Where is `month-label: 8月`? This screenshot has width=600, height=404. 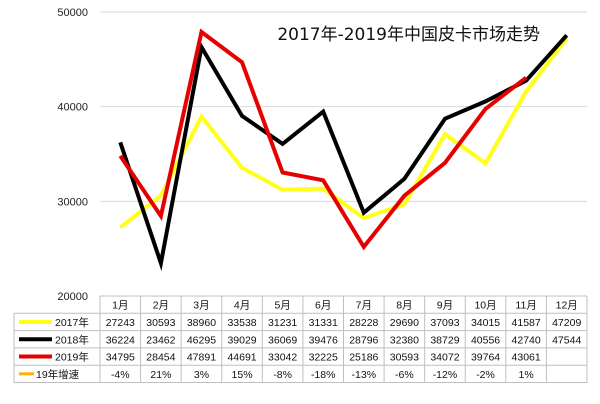
month-label: 8月 is located at coordinates (404, 306).